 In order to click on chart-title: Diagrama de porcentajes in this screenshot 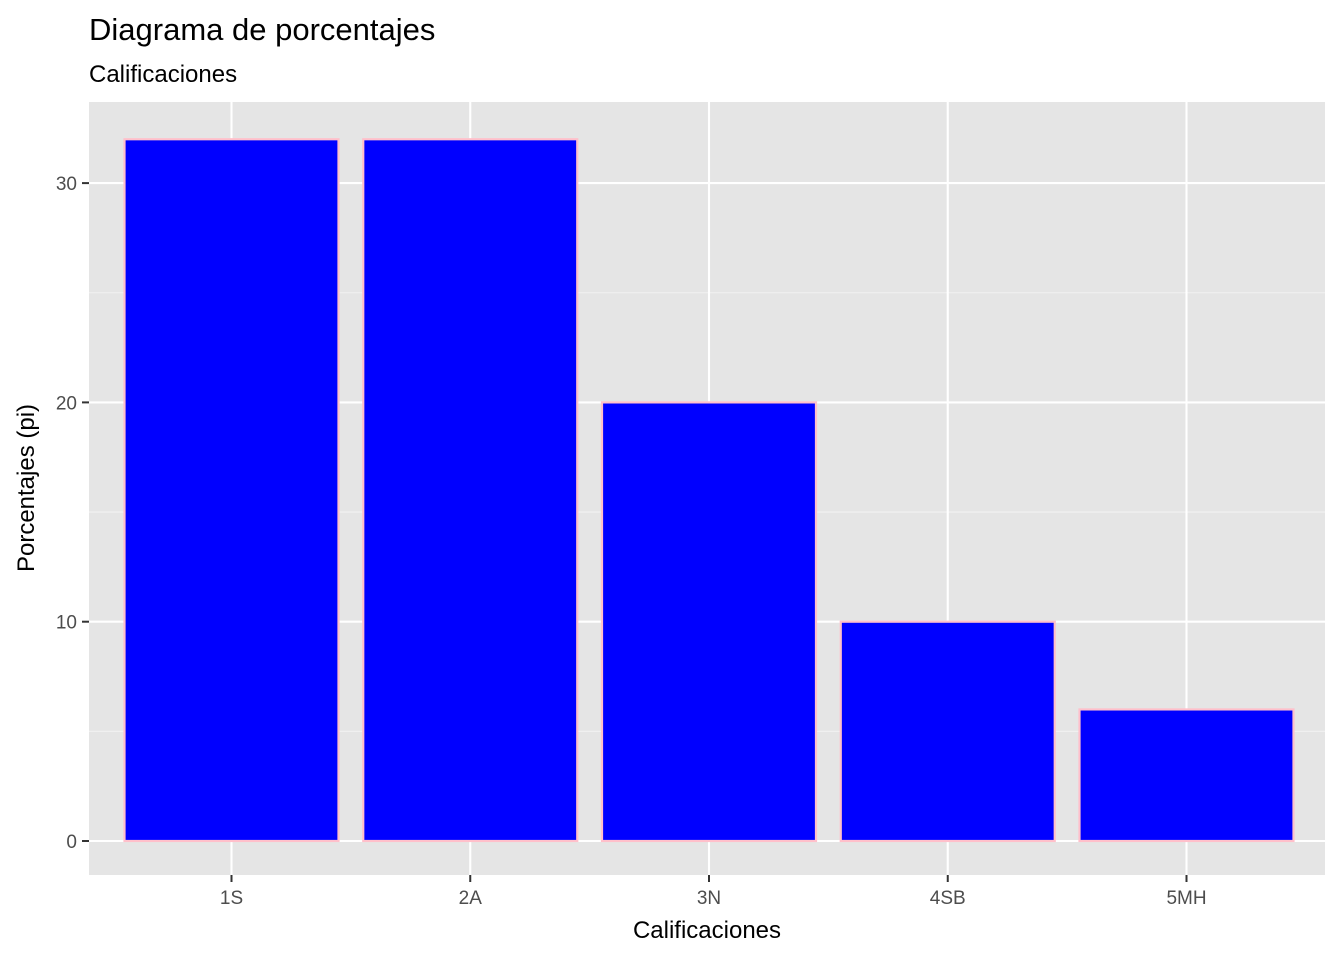, I will do `click(262, 29)`.